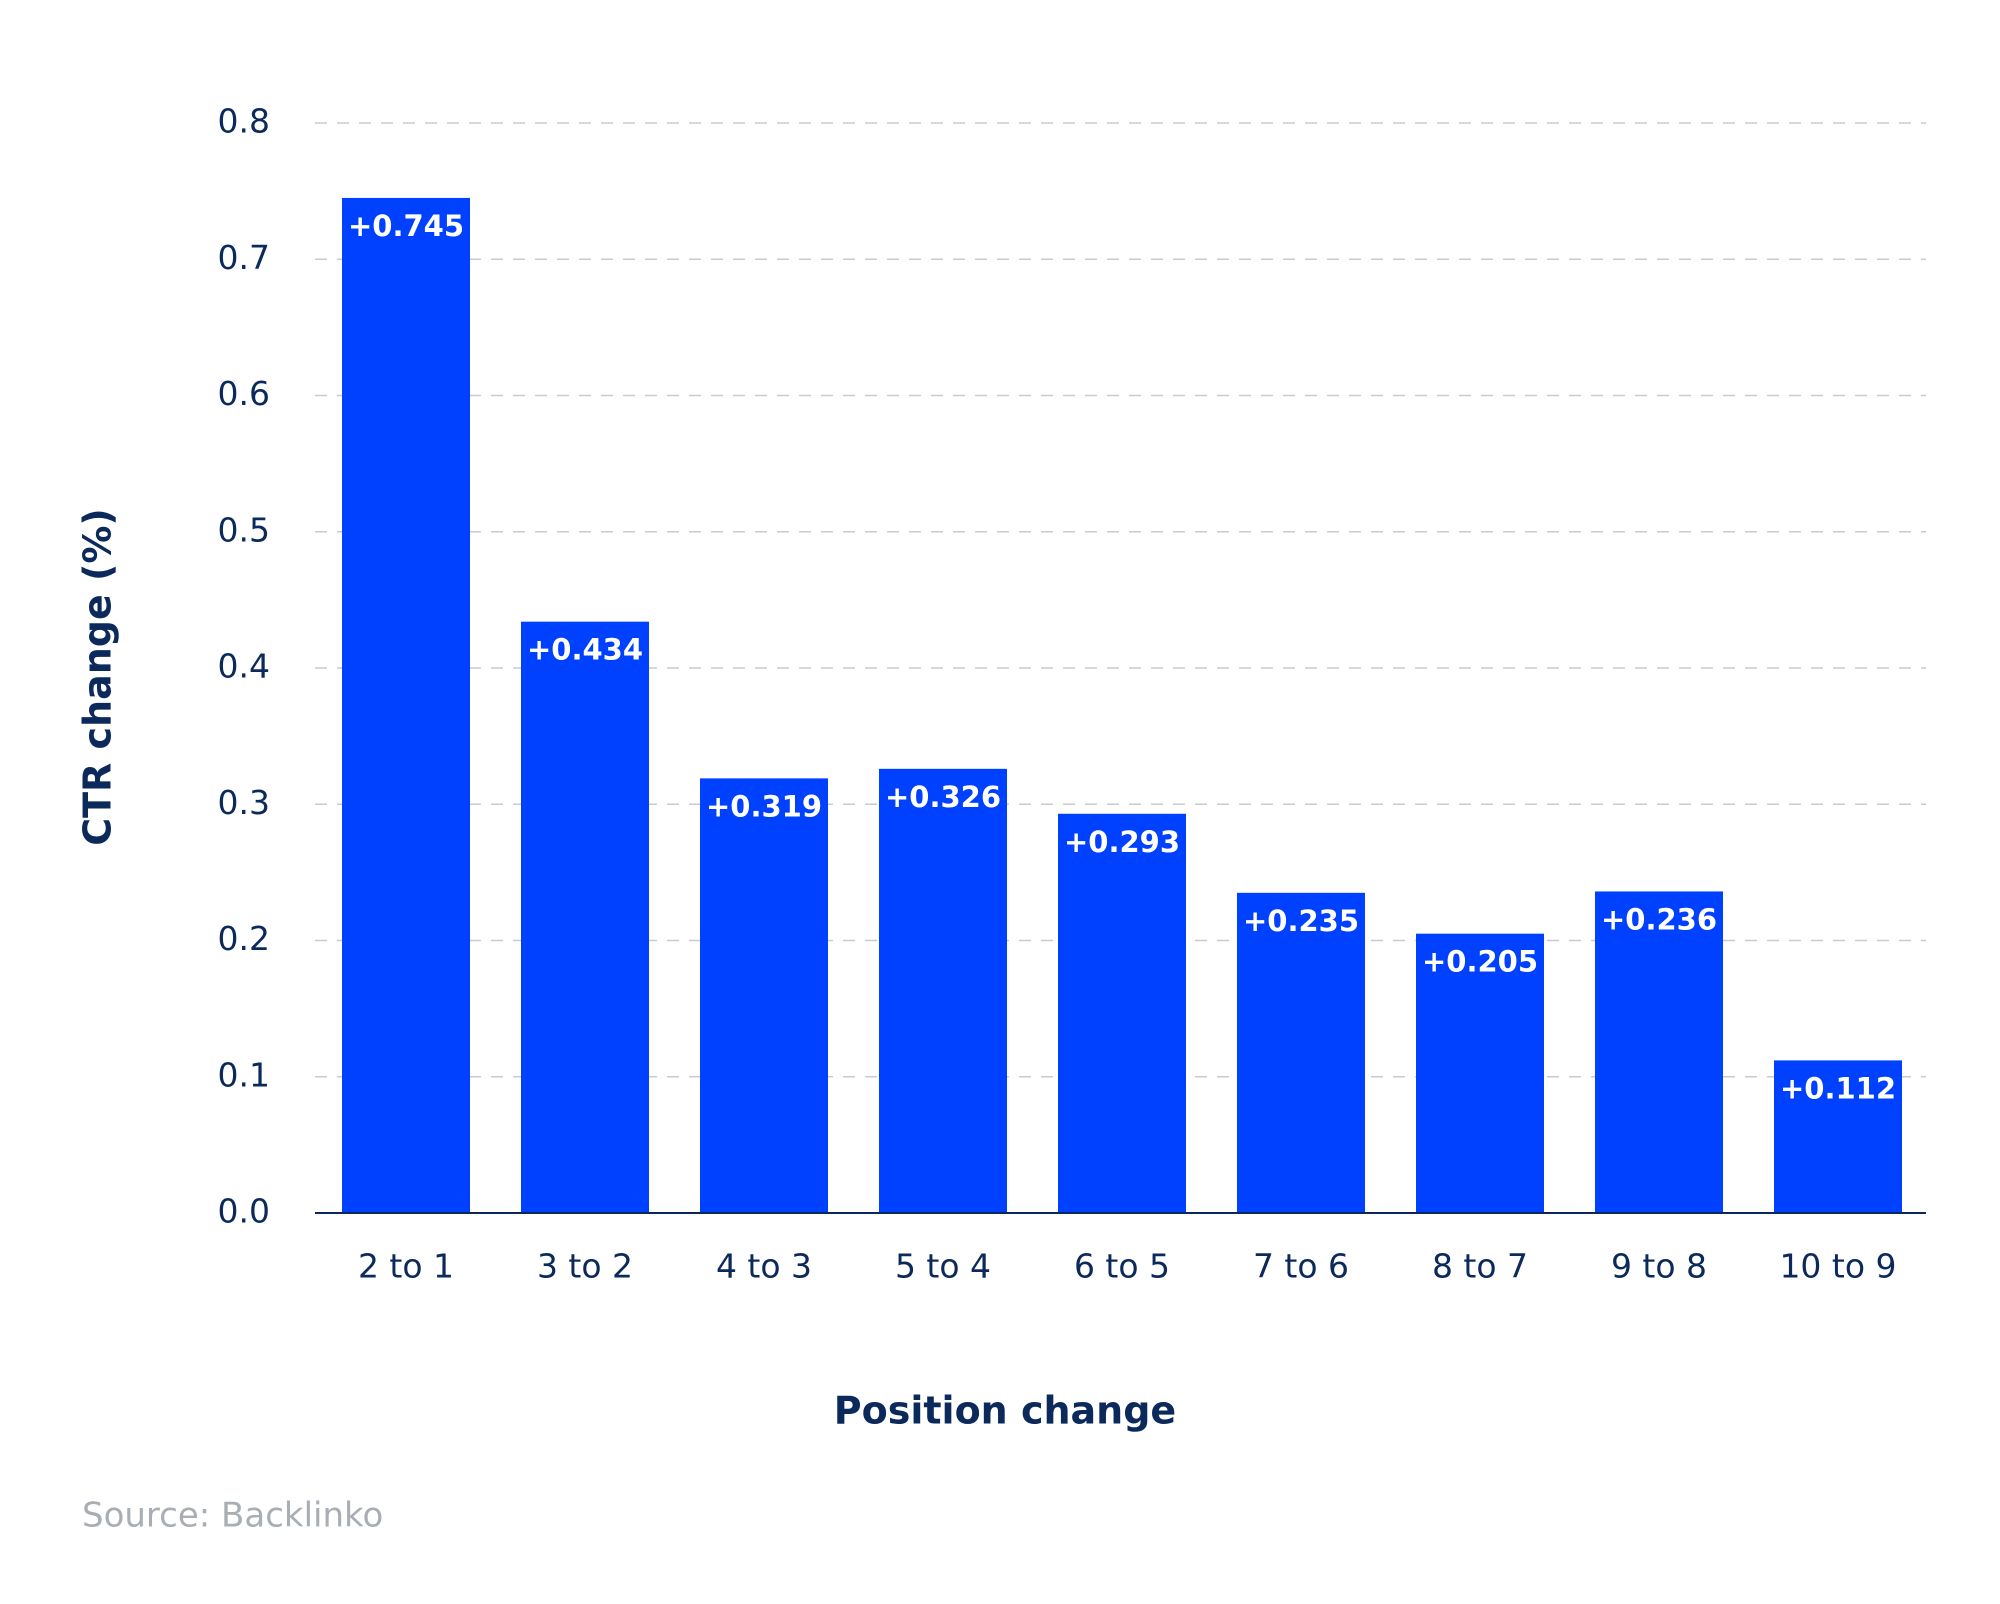 Image resolution: width=2000 pixels, height=1604 pixels. Describe the element at coordinates (943, 797) in the screenshot. I see `value-label: +0.326` at that location.